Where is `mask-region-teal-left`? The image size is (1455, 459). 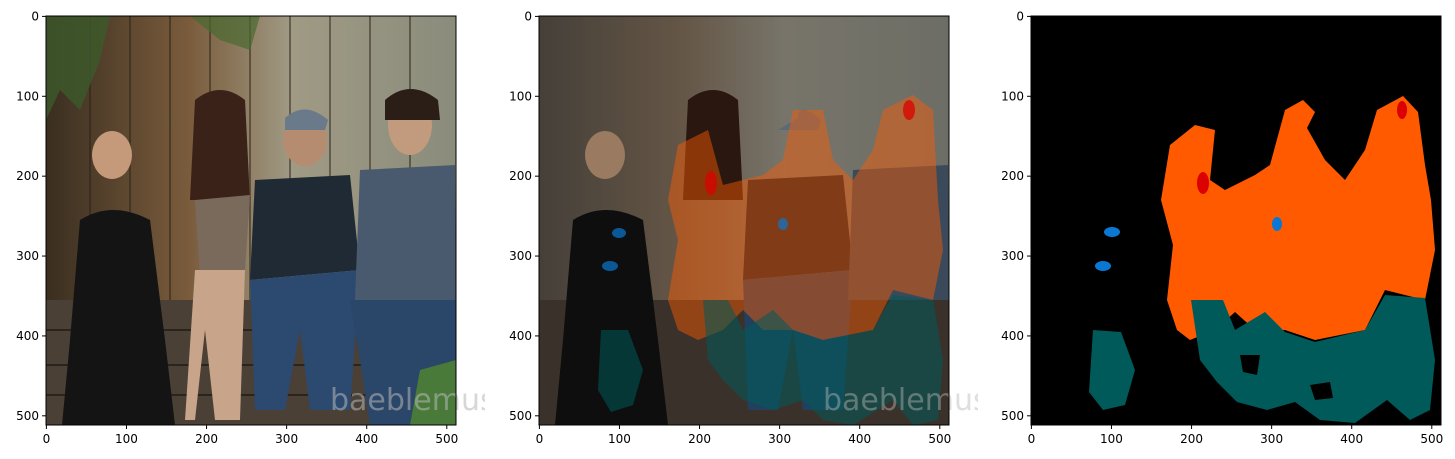 mask-region-teal-left is located at coordinates (1112, 370).